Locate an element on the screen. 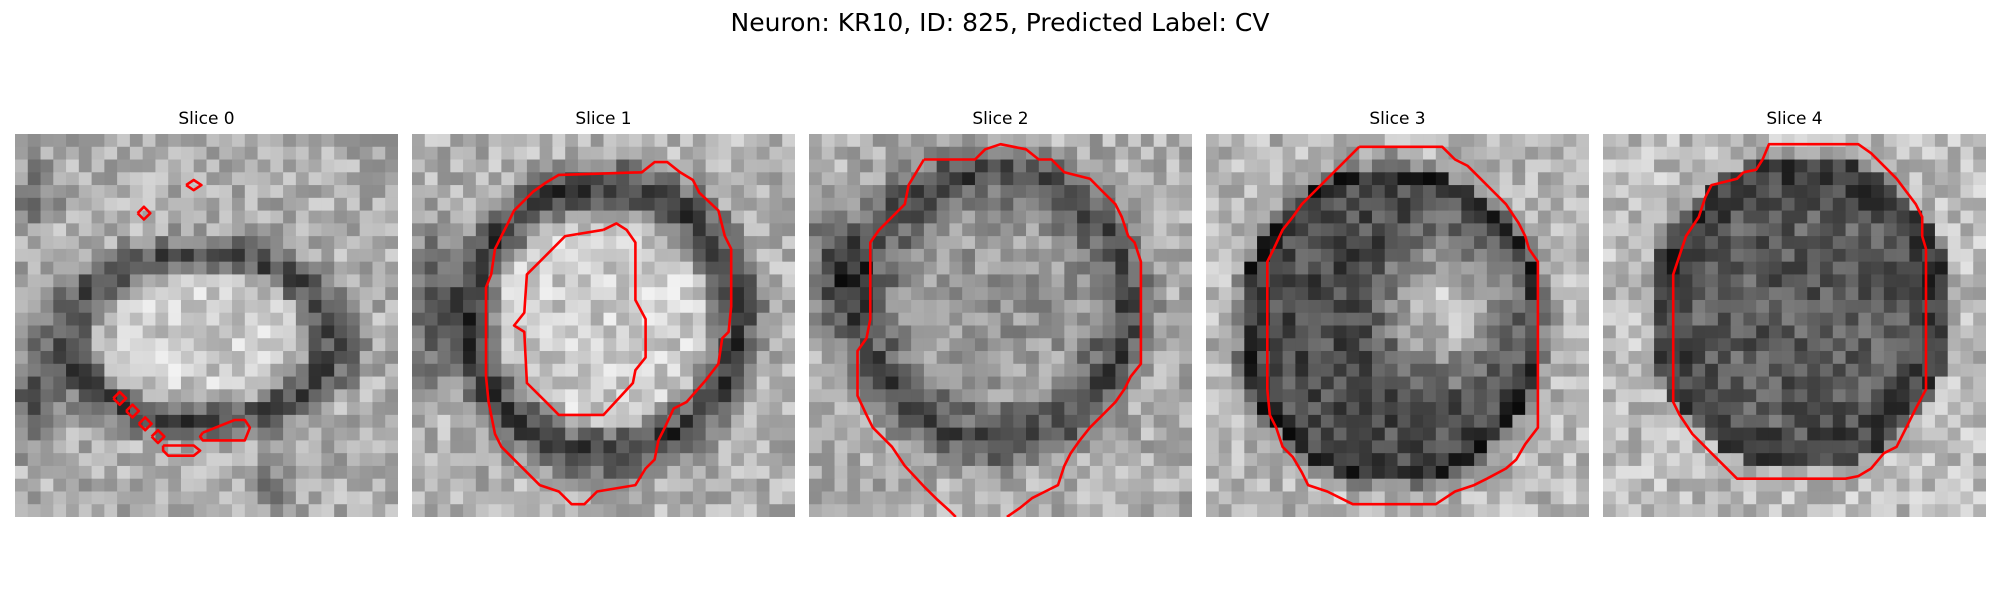  slice-panel: Slice 3 is located at coordinates (1397, 312).